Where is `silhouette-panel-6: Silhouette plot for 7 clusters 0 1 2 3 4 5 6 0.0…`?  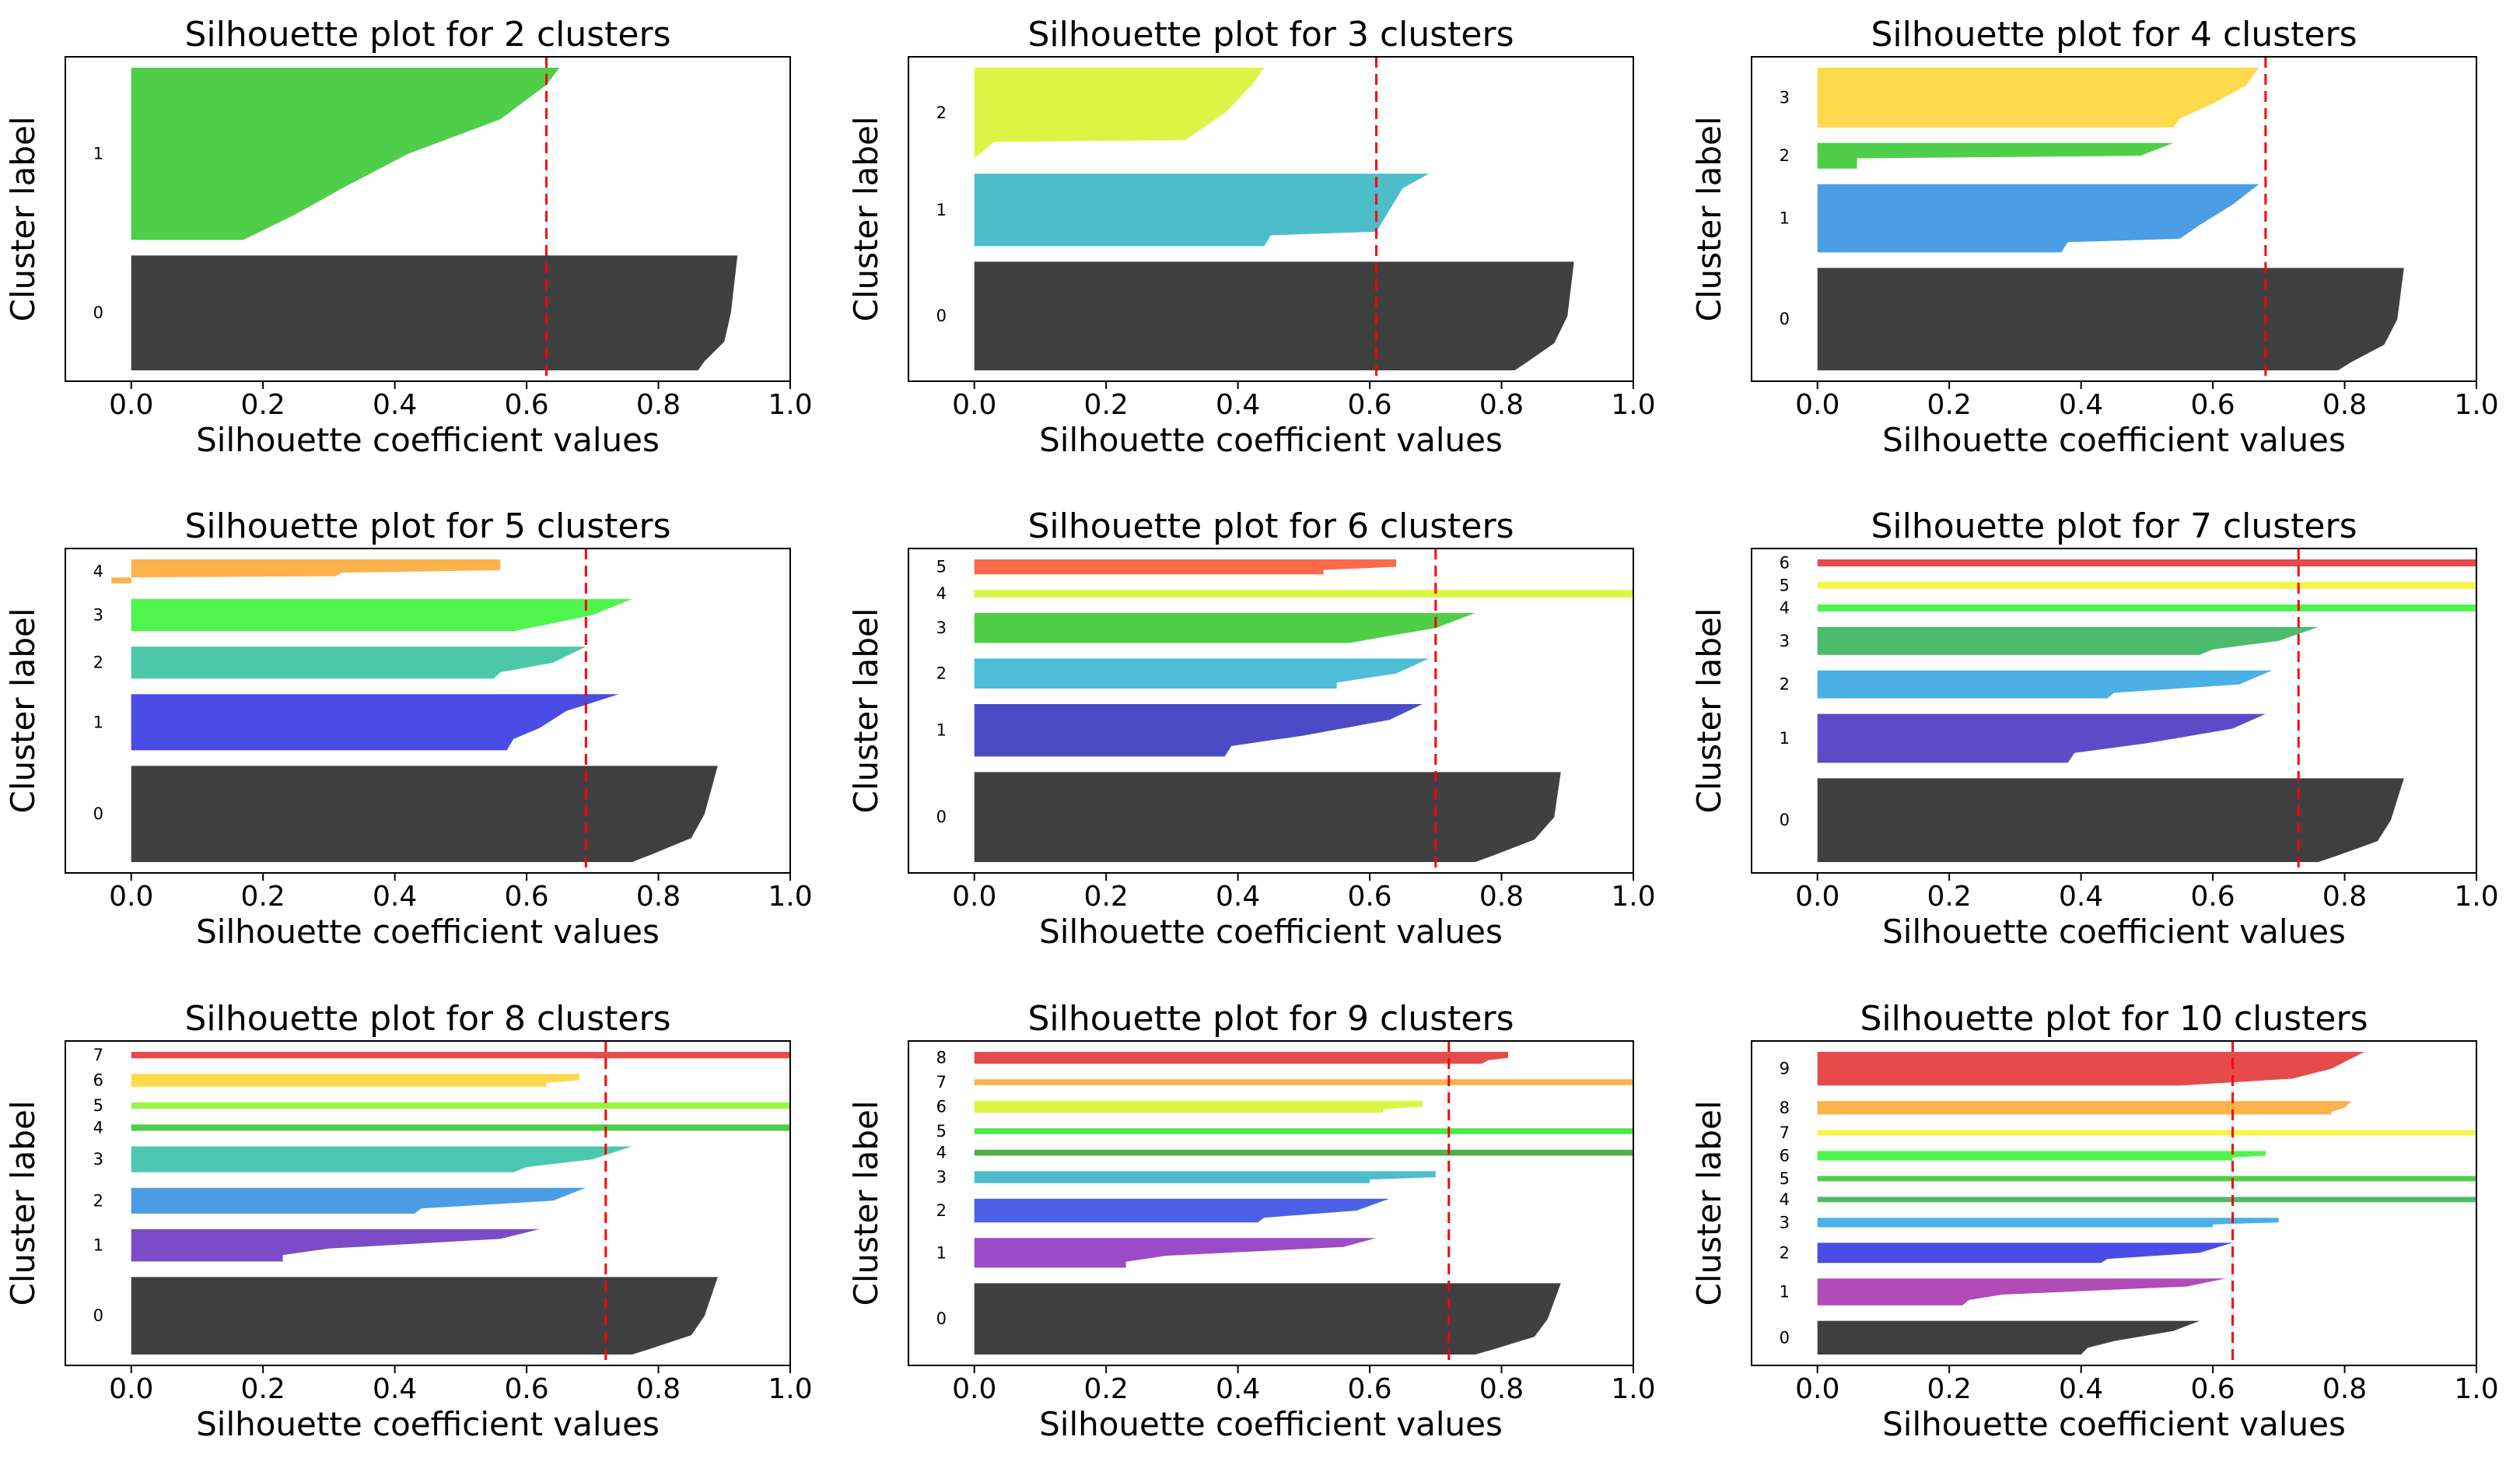
silhouette-panel-6: Silhouette plot for 7 clusters 0 1 2 3 4 5 6 0.0… is located at coordinates (2094, 728).